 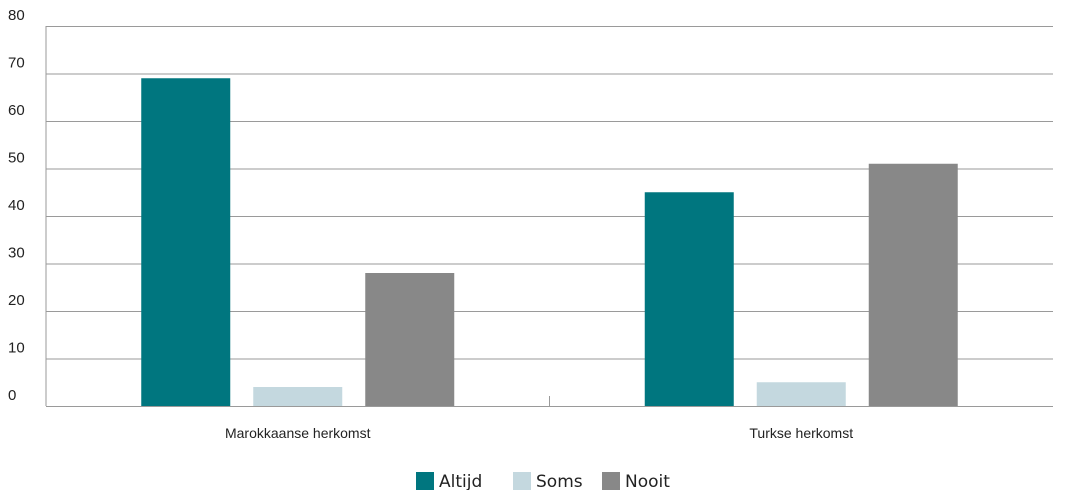 I want to click on y-tick-label: 70, so click(x=16, y=63).